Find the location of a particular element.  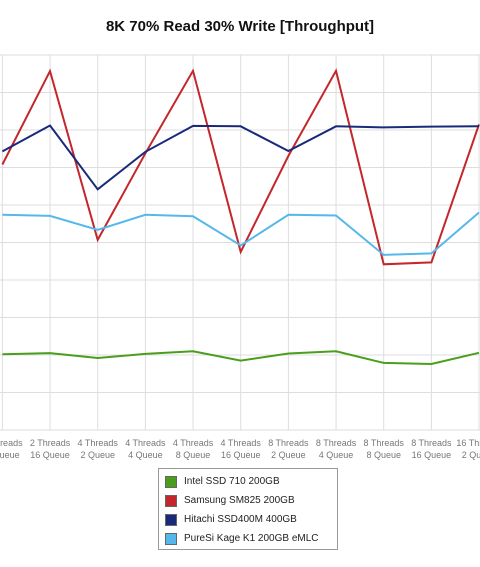

legend-item-samsung: Samsung SM825 200GB is located at coordinates (248, 500).